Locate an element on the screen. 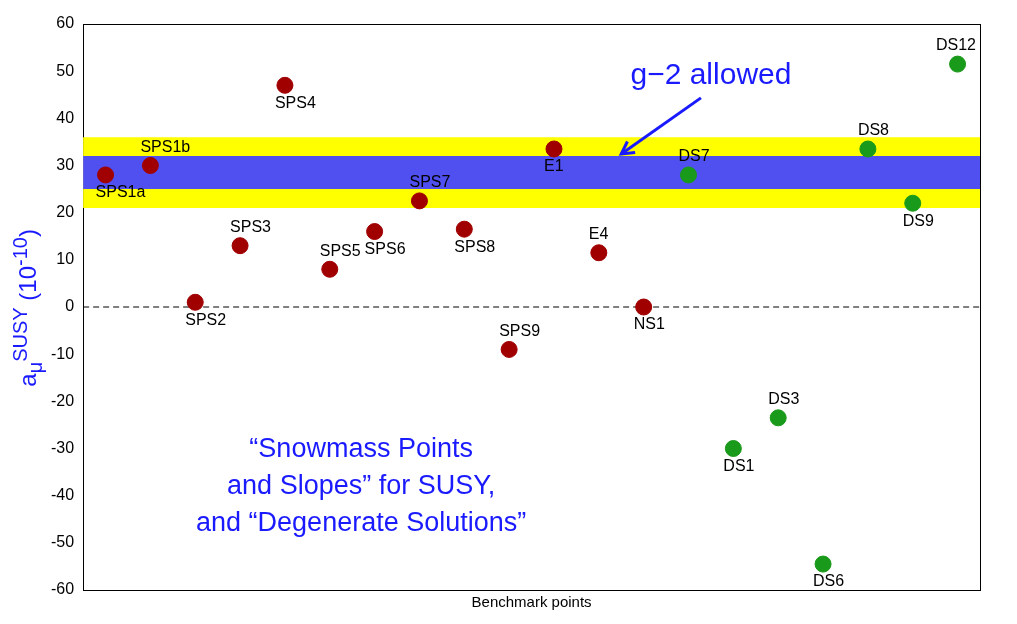  series-label: E1 is located at coordinates (553, 166).